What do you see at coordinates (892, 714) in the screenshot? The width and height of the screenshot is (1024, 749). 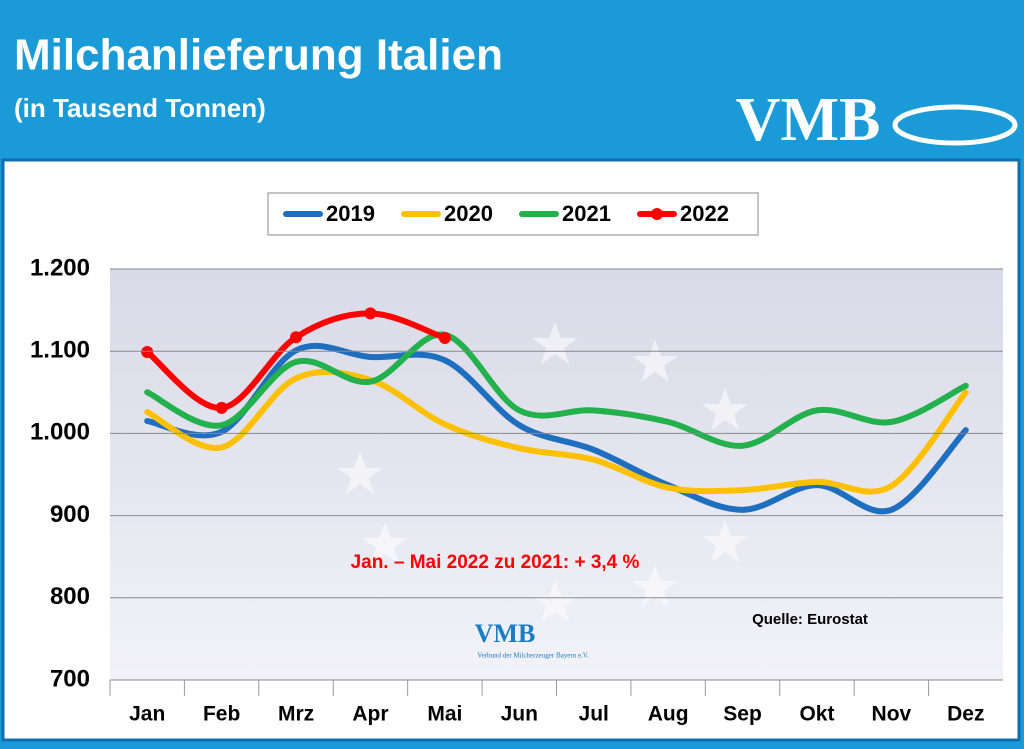 I see `x-tick-label: Nov` at bounding box center [892, 714].